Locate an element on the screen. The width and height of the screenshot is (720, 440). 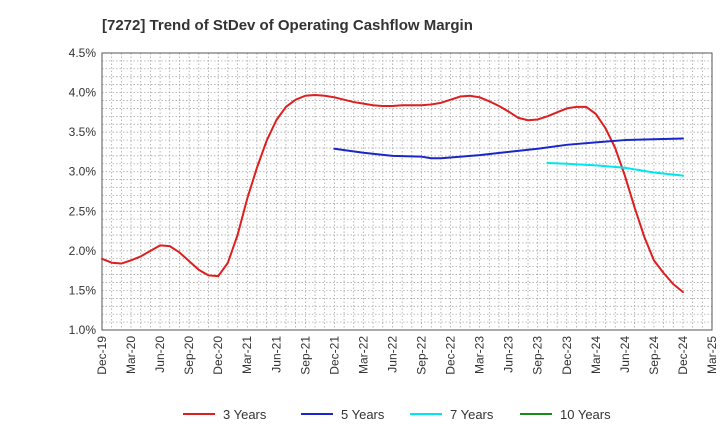
y-tick-label: 3.5% is located at coordinates (83, 132).